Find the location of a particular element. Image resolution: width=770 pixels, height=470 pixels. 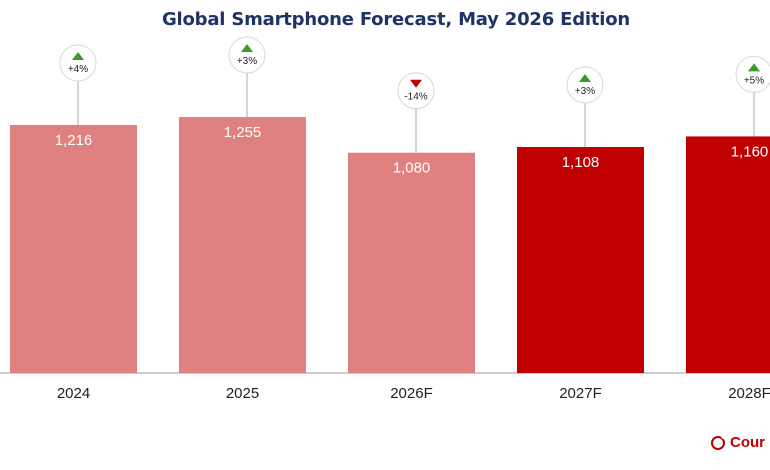

bar-value-label: 1,160 is located at coordinates (750, 151).